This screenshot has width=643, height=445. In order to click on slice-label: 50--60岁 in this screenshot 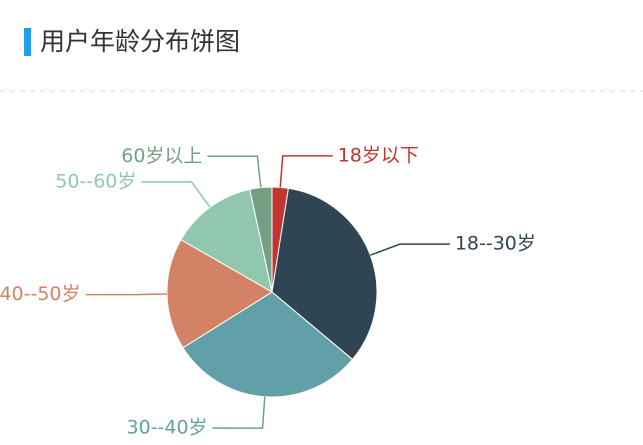, I will do `click(95, 181)`.